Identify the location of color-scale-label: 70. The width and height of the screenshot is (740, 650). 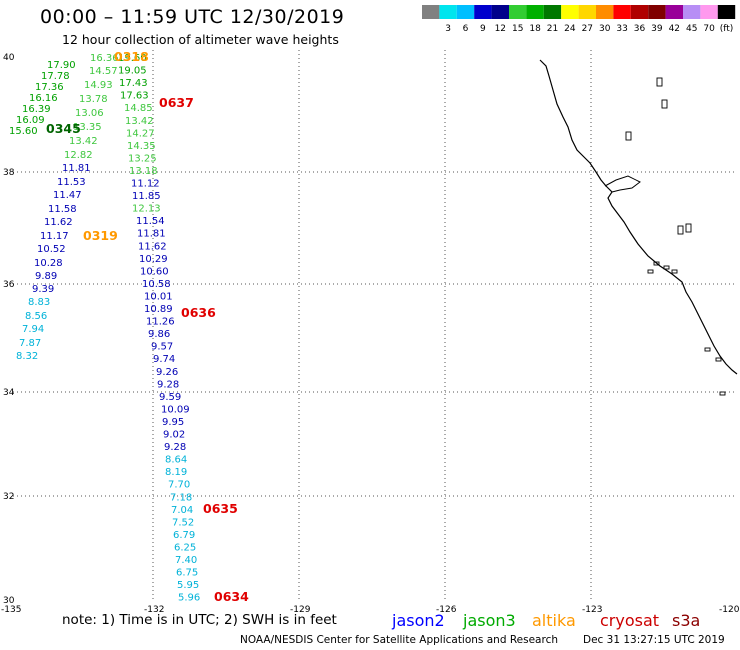
(709, 29).